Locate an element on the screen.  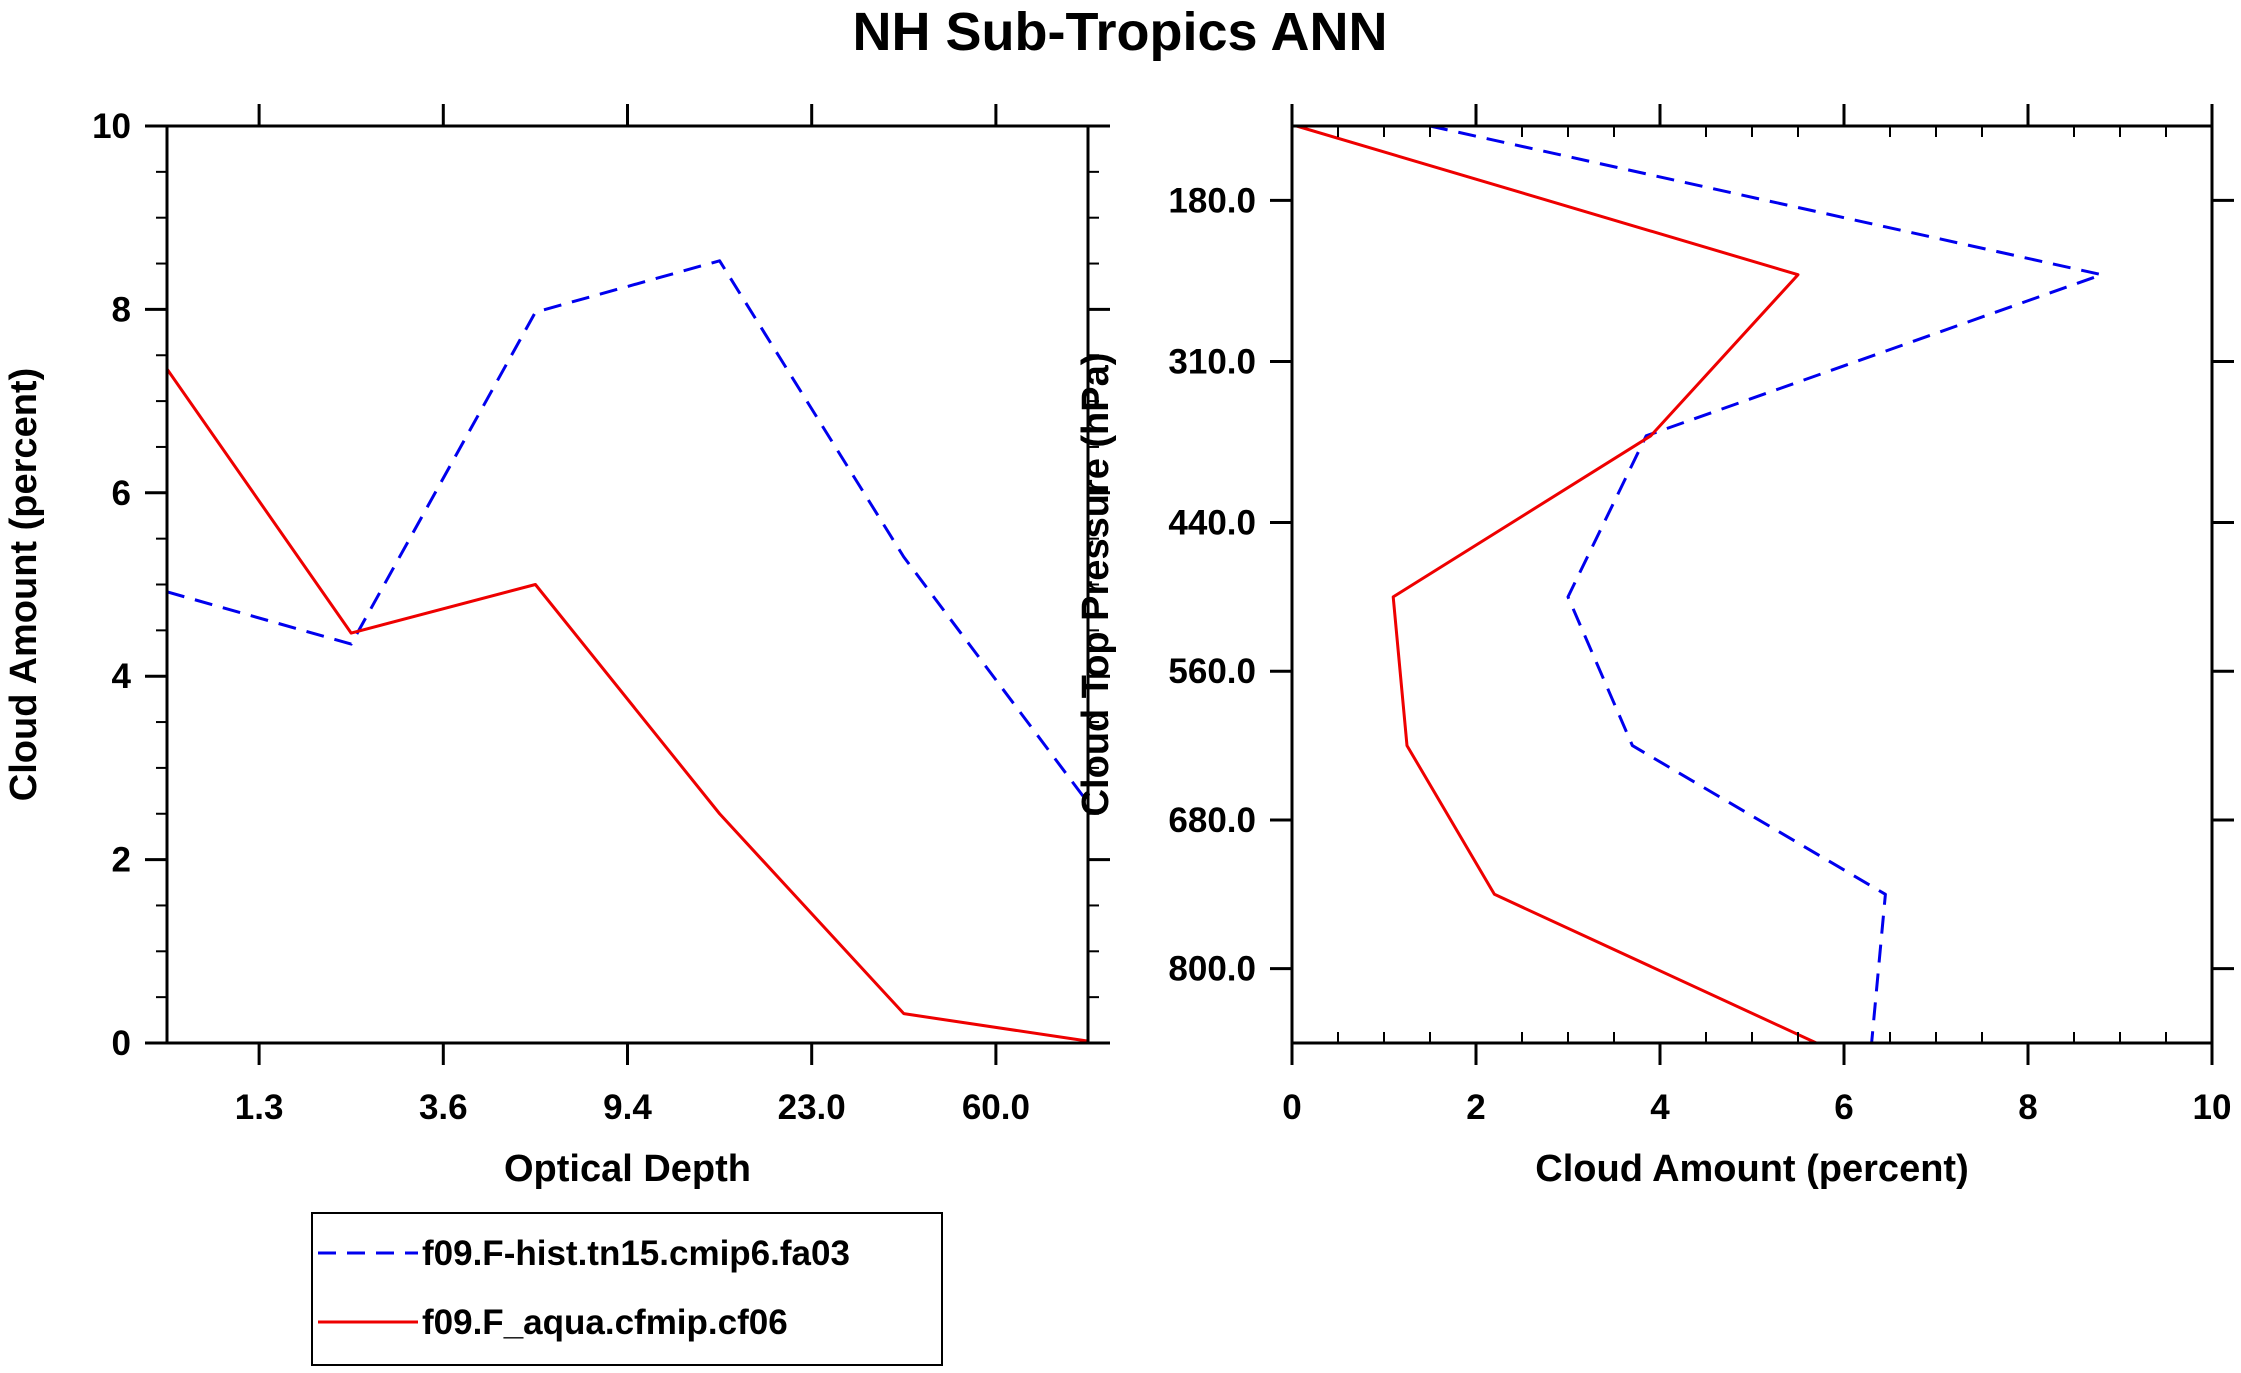
right-y-tick-label-800: 800.0 is located at coordinates (1212, 969).